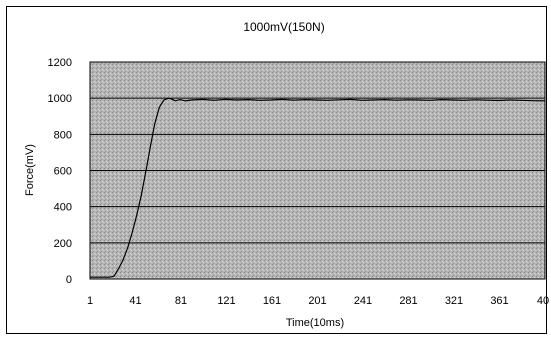  I want to click on y-tick-label: 600, so click(63, 172).